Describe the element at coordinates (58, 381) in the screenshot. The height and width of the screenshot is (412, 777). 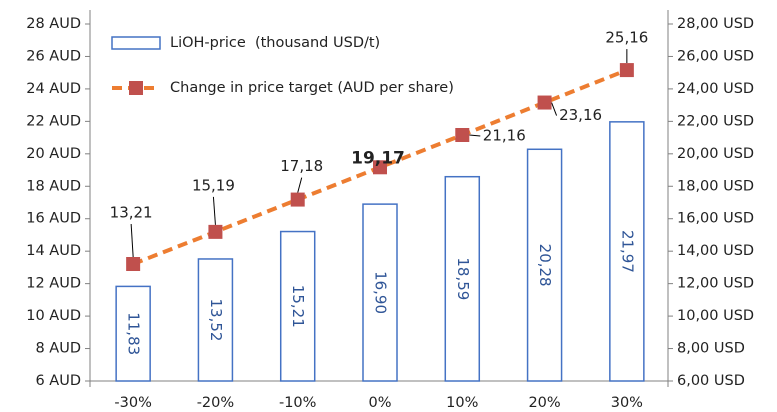
I see `y-tick-label: 6 AUD` at that location.